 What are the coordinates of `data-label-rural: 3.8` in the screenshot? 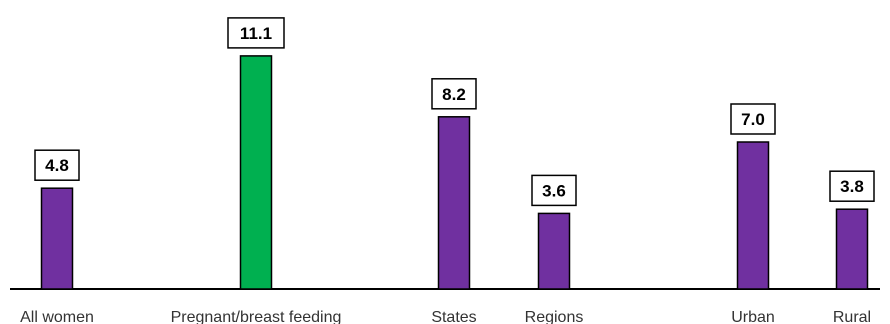 It's located at (852, 186).